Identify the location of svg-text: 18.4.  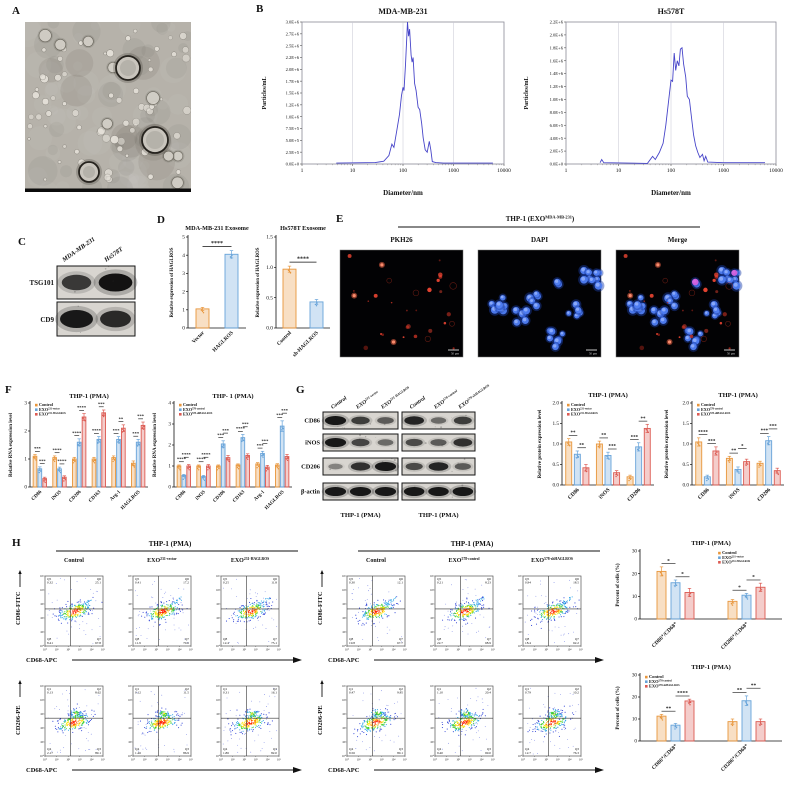
(528, 643).